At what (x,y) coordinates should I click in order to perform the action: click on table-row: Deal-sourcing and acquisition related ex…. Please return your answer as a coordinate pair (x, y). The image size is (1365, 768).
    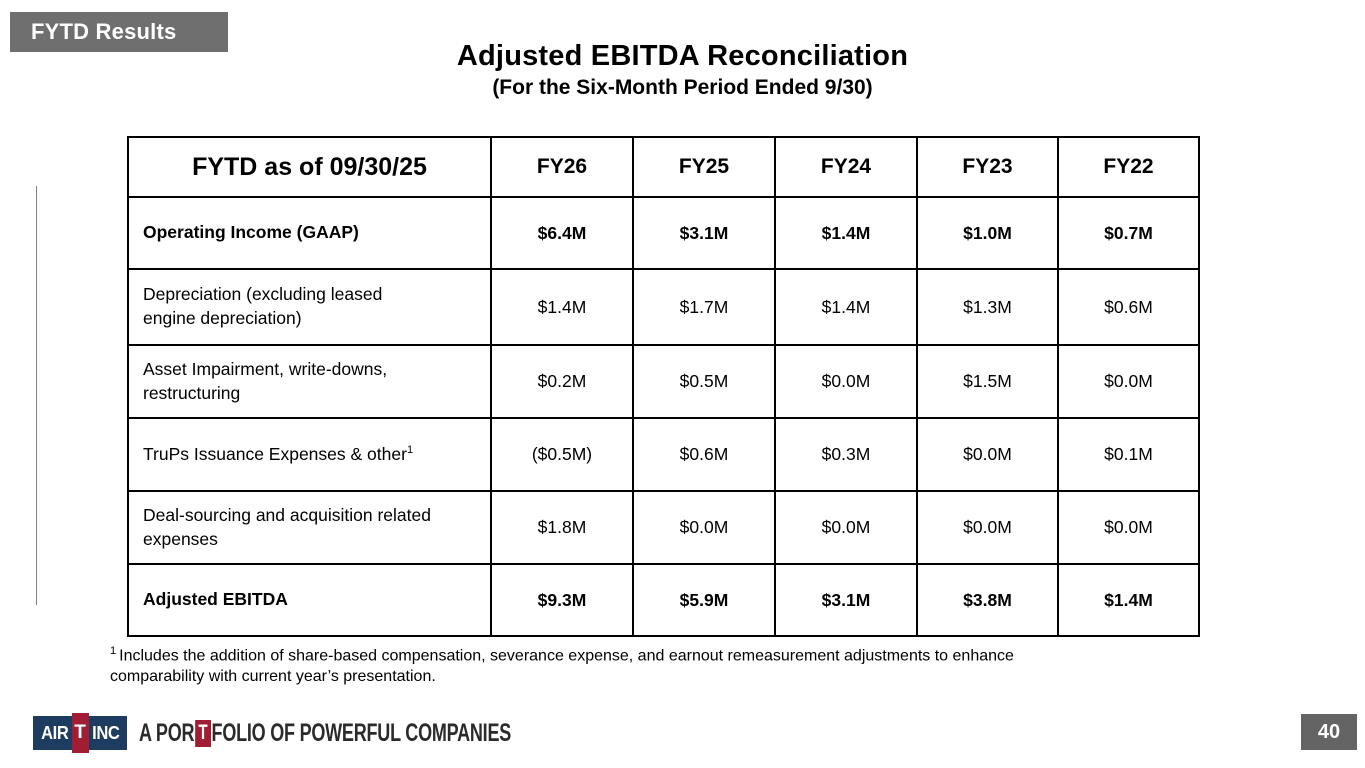
    Looking at the image, I should click on (663, 527).